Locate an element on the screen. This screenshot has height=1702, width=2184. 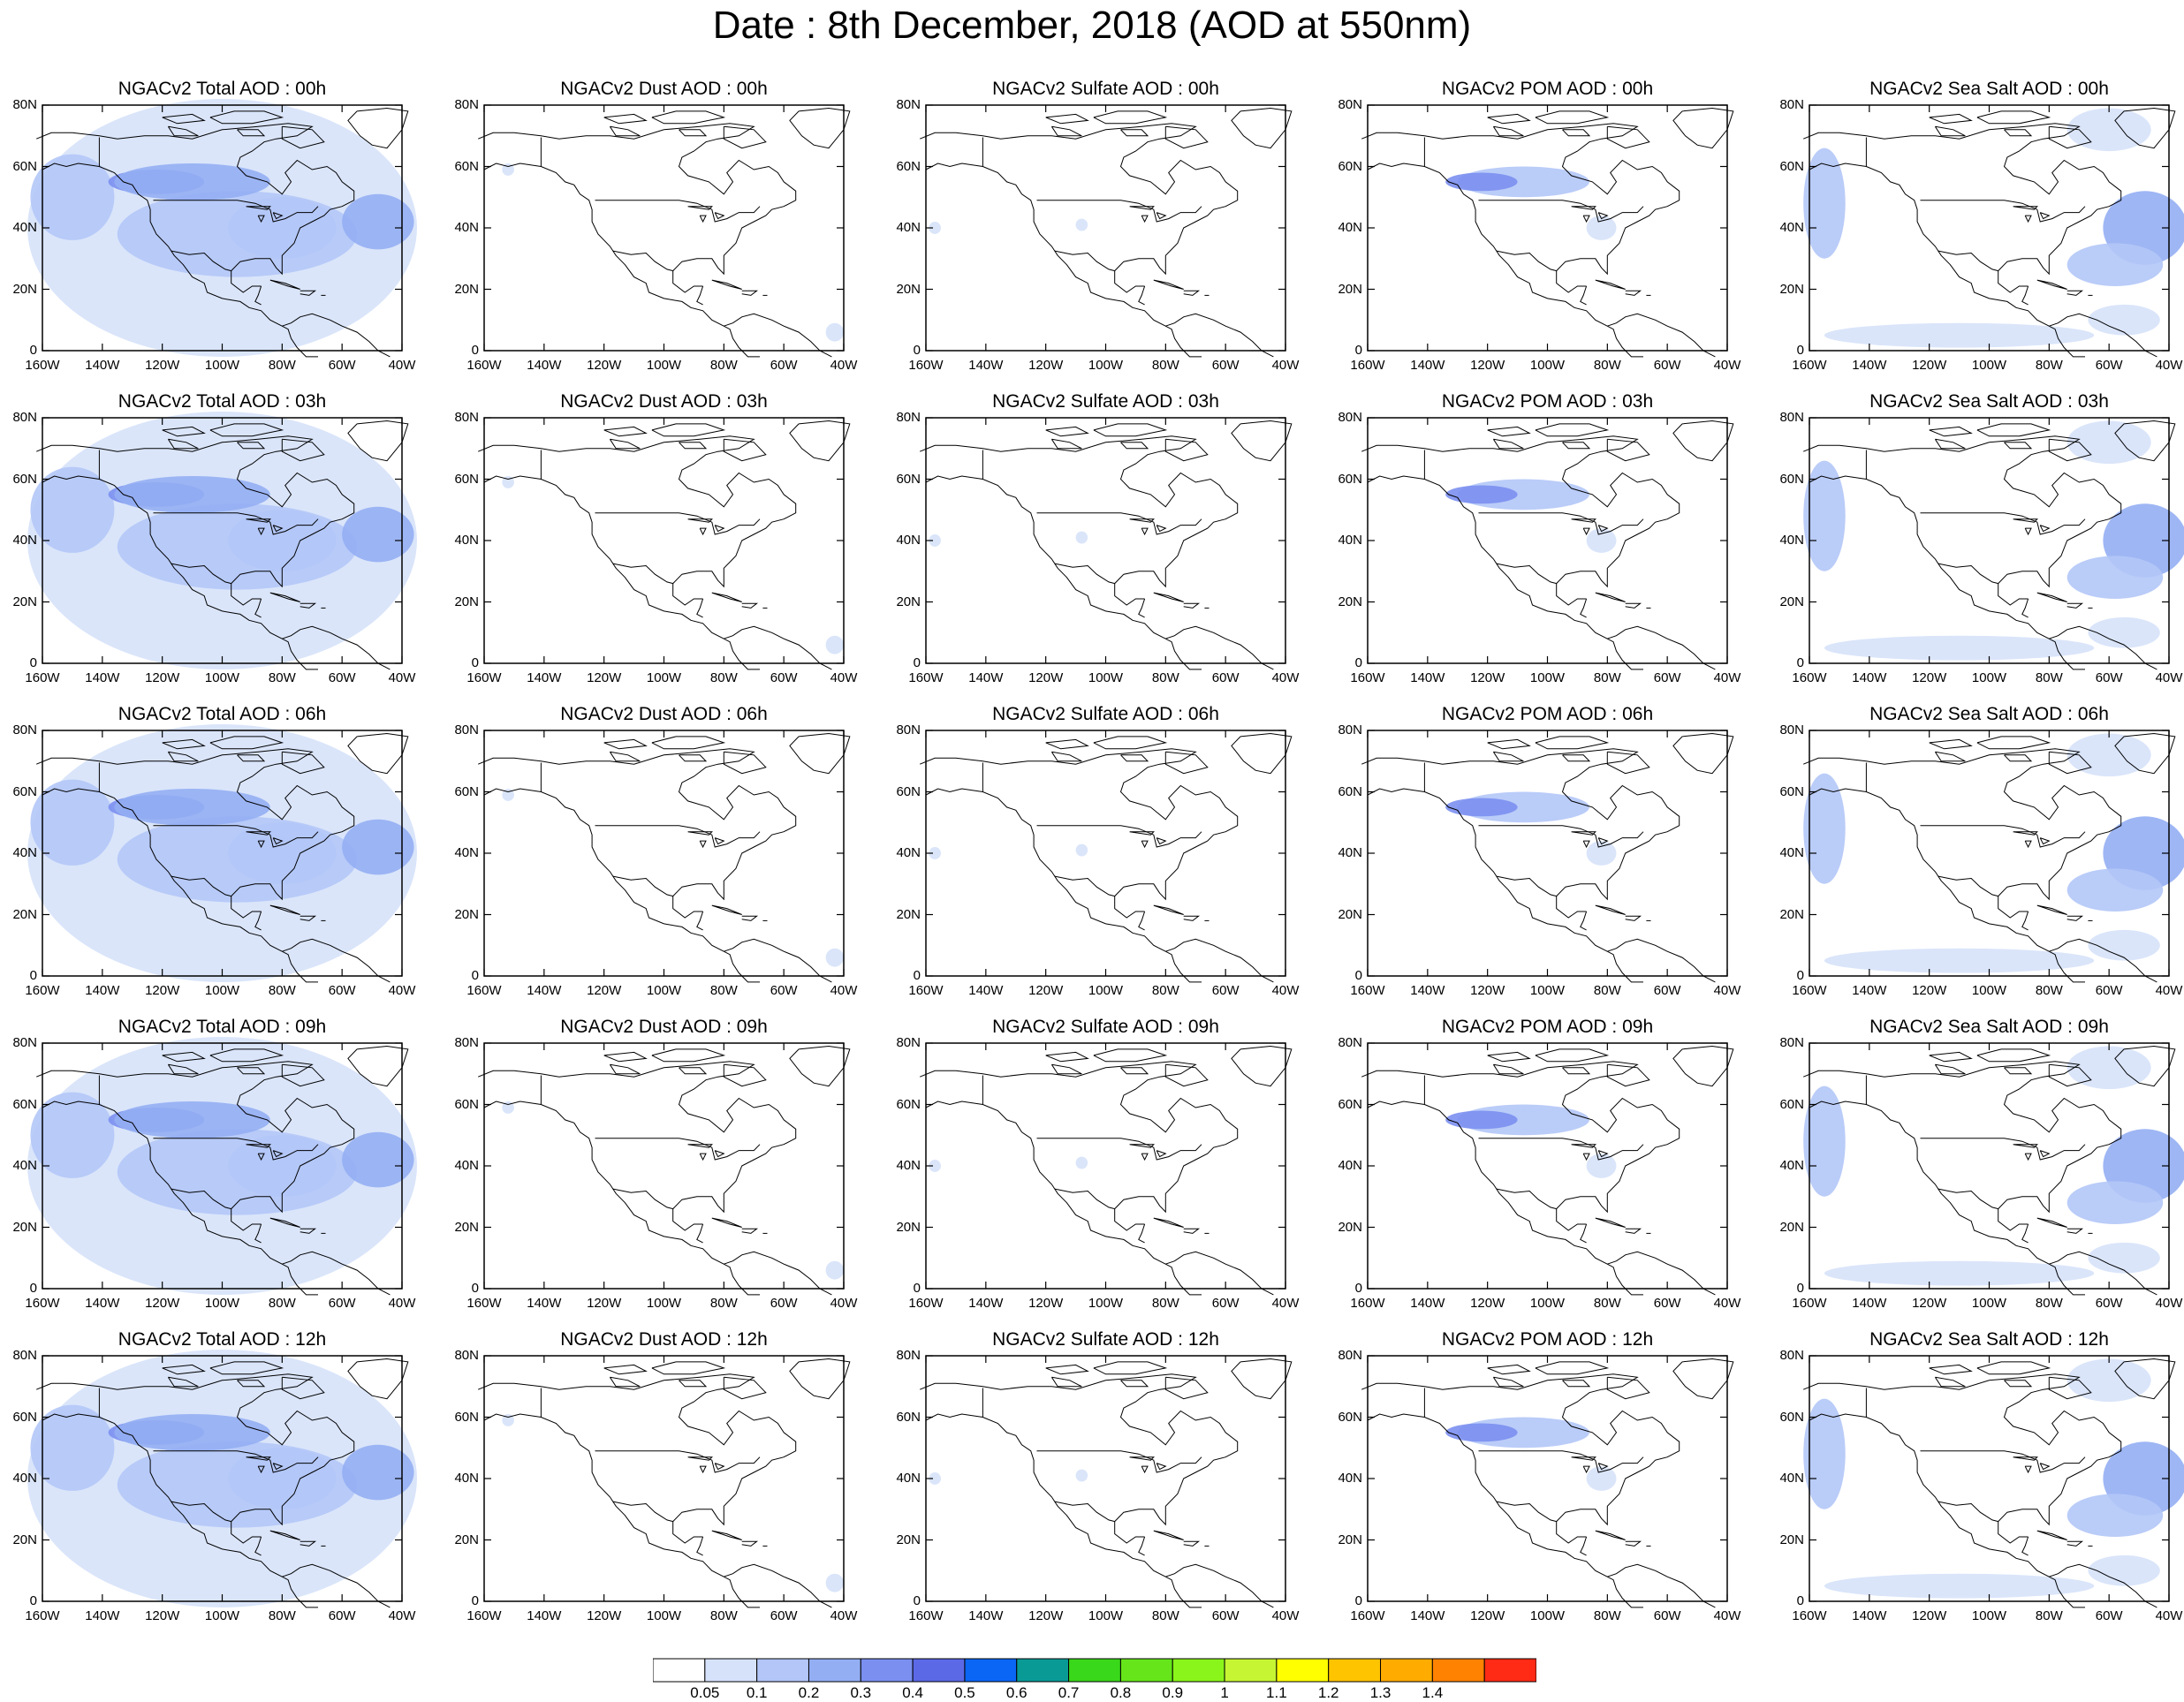
colorbar-swatch is located at coordinates (1094, 1670).